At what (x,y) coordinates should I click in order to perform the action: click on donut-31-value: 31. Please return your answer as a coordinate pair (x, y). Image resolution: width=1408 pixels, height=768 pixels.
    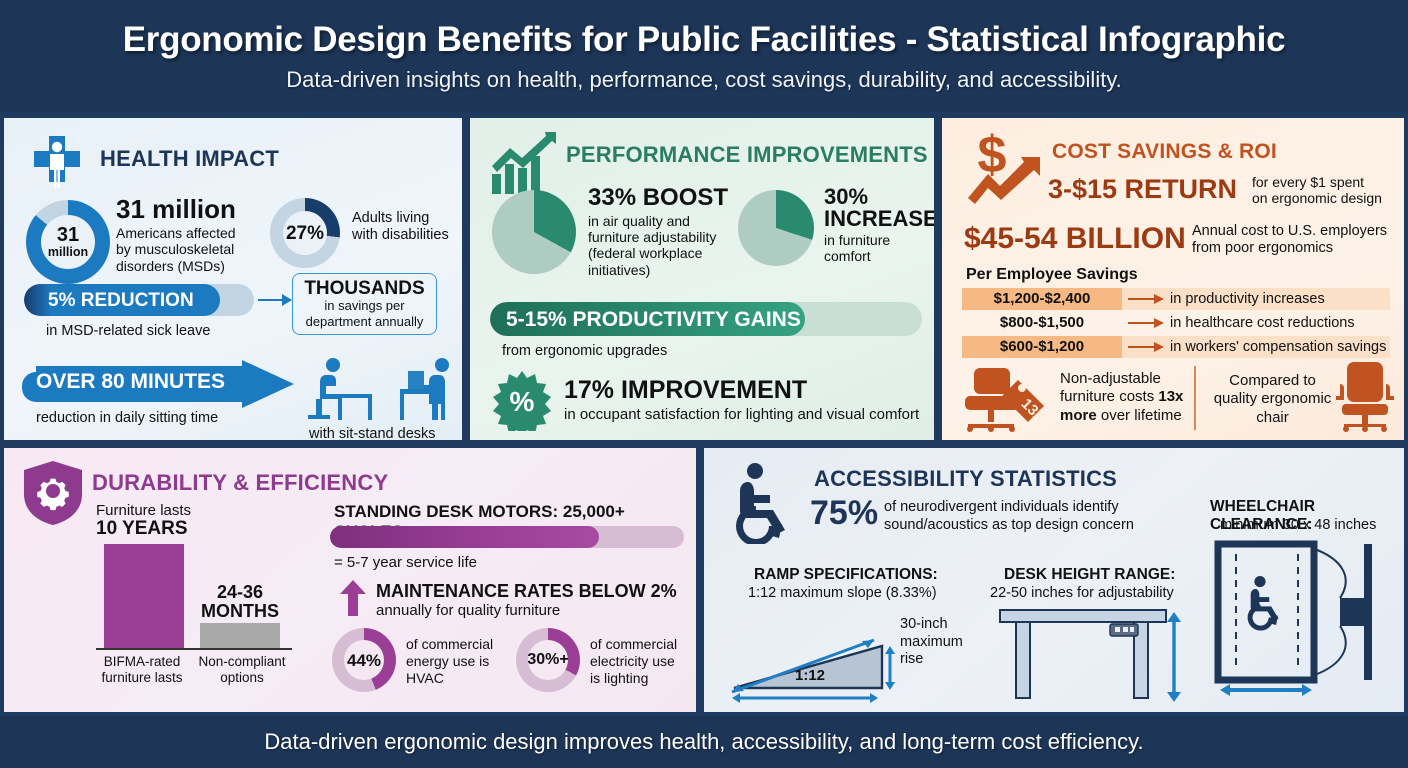
    Looking at the image, I should click on (68, 235).